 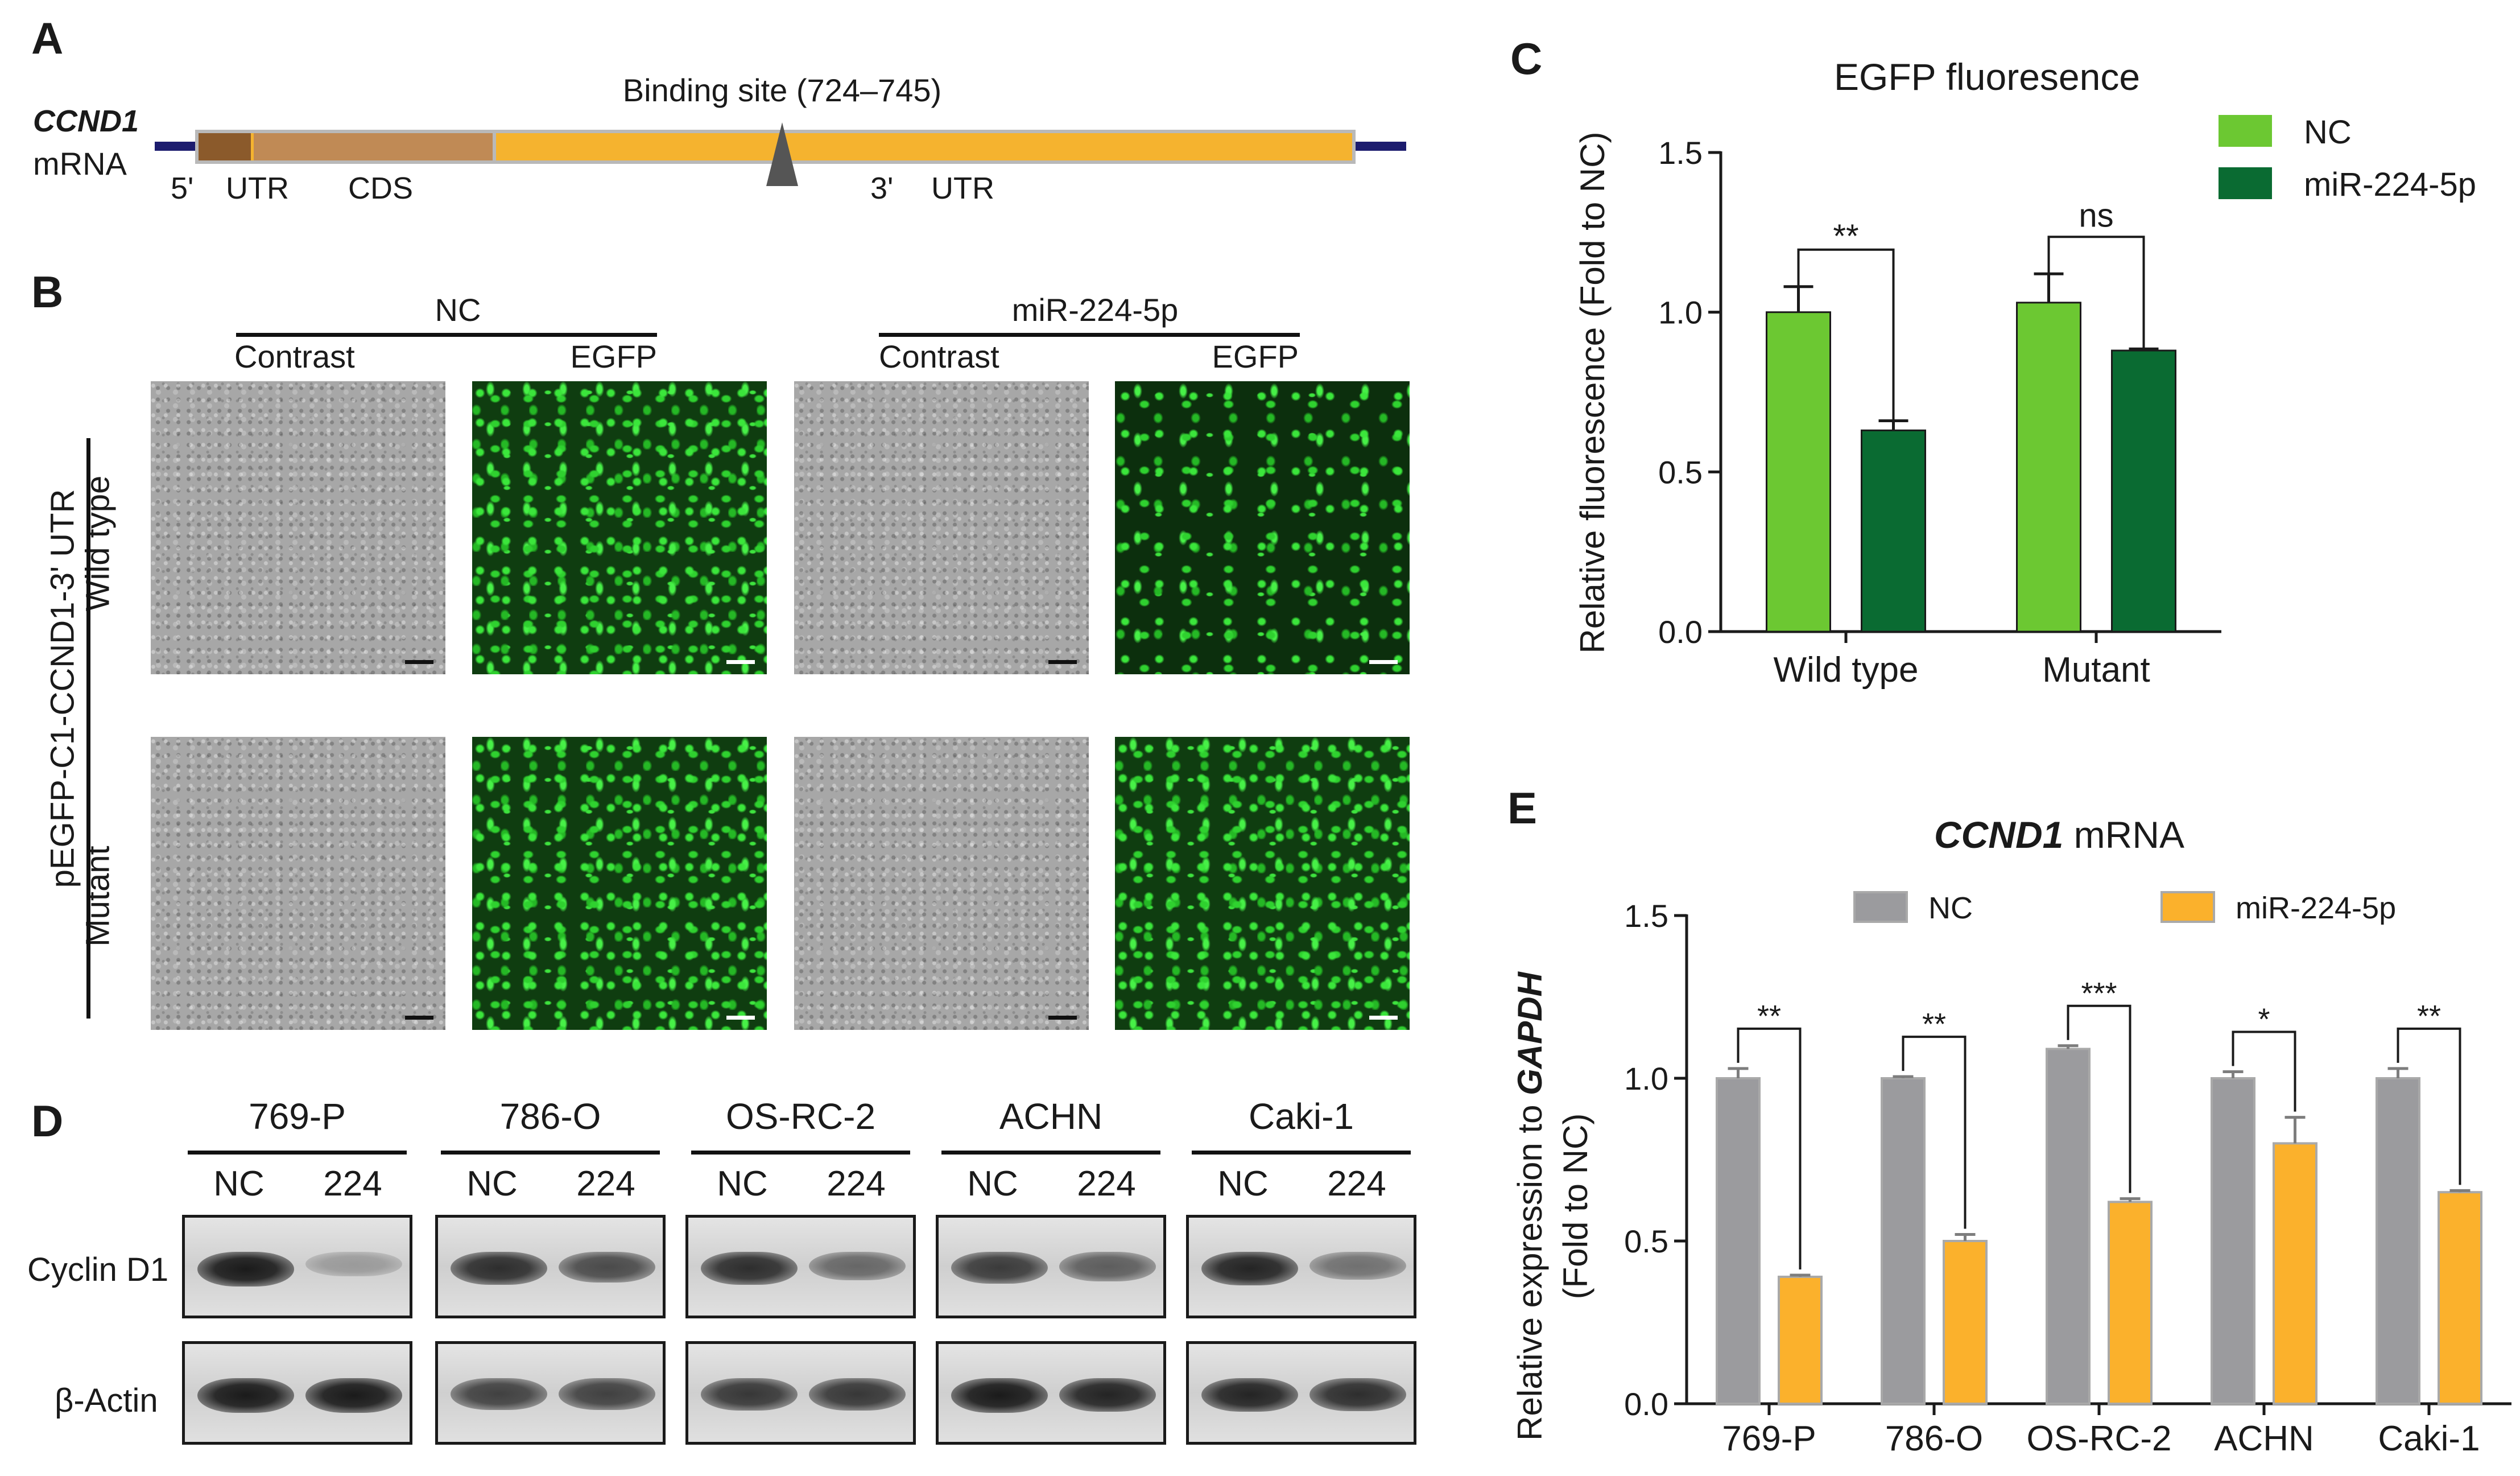 What do you see at coordinates (2390, 184) in the screenshot?
I see `legend-label: miR-224-5p` at bounding box center [2390, 184].